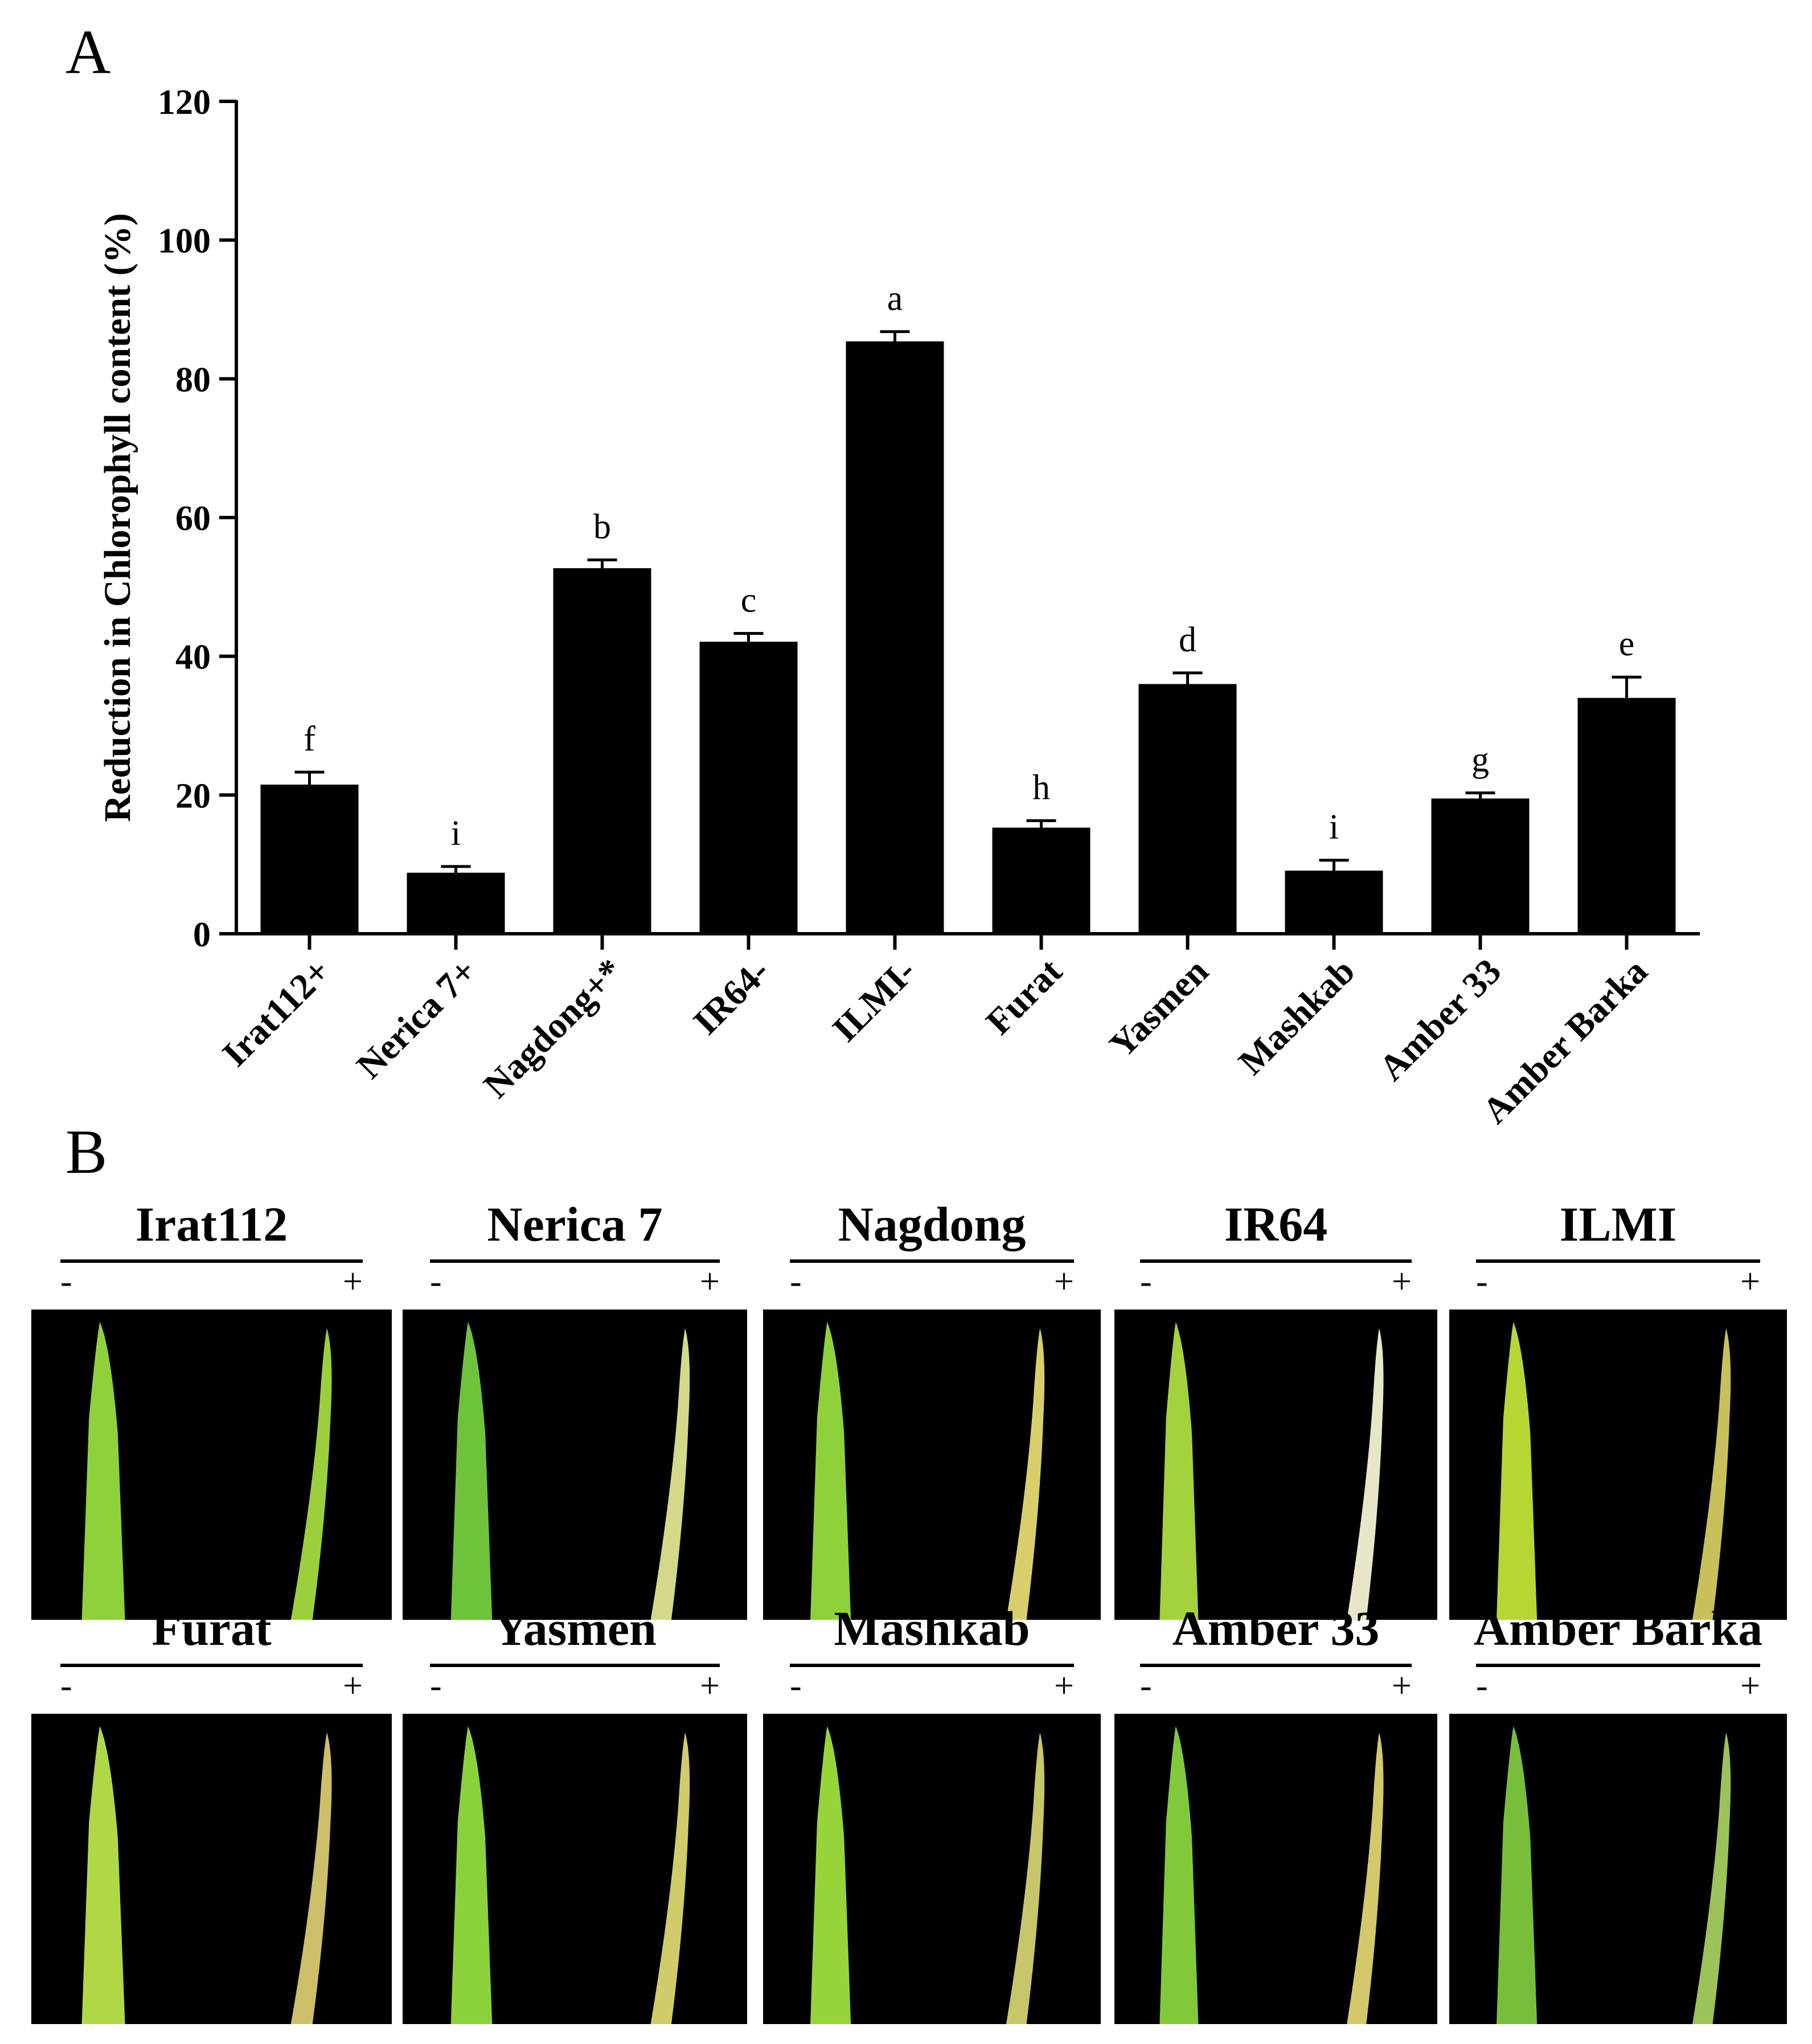 Image resolution: width=1812 pixels, height=2044 pixels. Describe the element at coordinates (276, 1012) in the screenshot. I see `x-tick-label: Irat112+` at that location.